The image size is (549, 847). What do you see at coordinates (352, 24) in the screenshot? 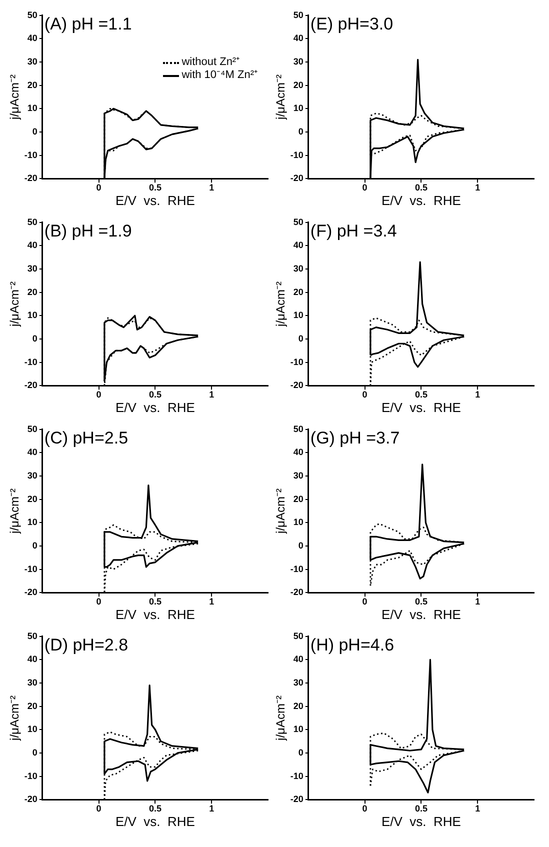
I see `chart-title: (E) pH=3.0` at bounding box center [352, 24].